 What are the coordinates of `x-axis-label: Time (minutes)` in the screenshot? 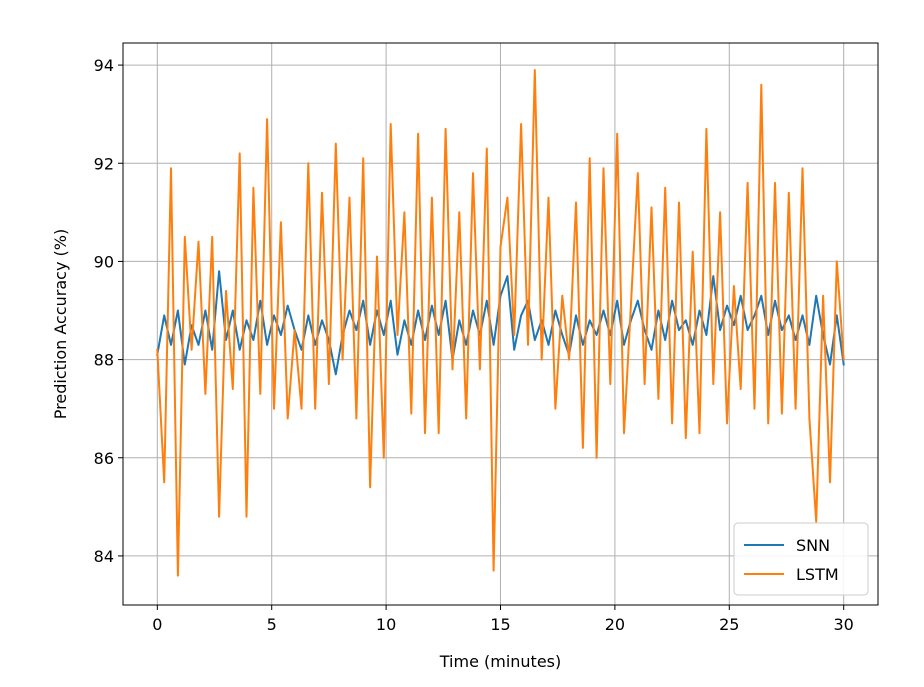 It's located at (500, 661).